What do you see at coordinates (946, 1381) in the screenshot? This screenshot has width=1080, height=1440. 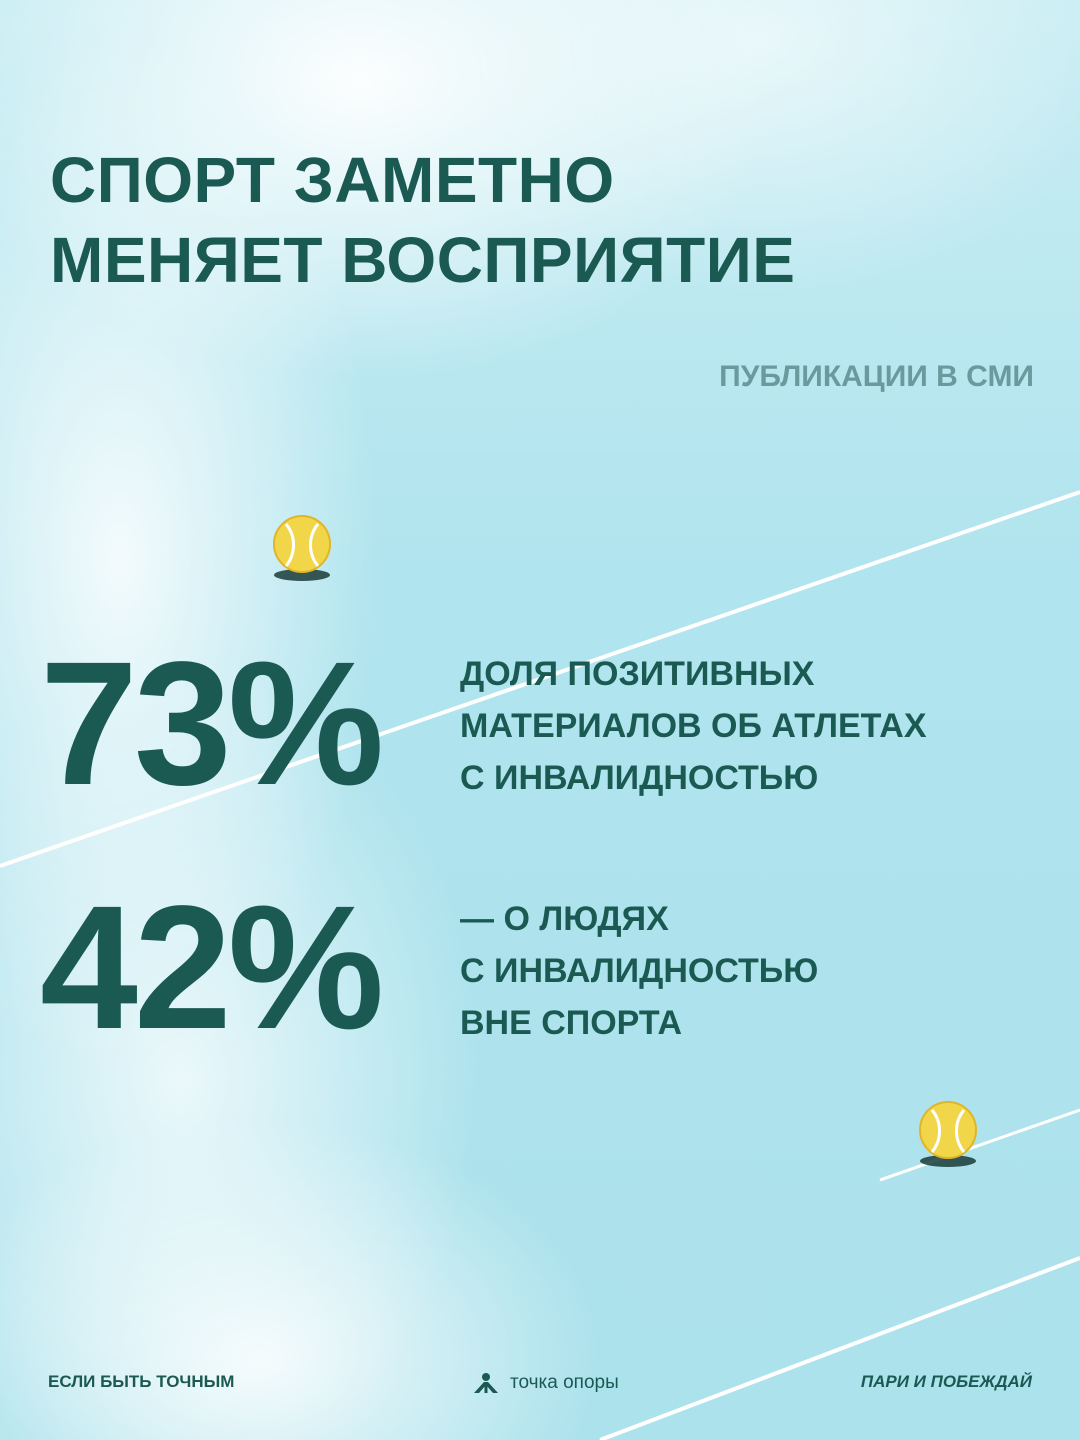 I see `footer-right-text: ПАРИ И ПОБЕЖДАЙ` at bounding box center [946, 1381].